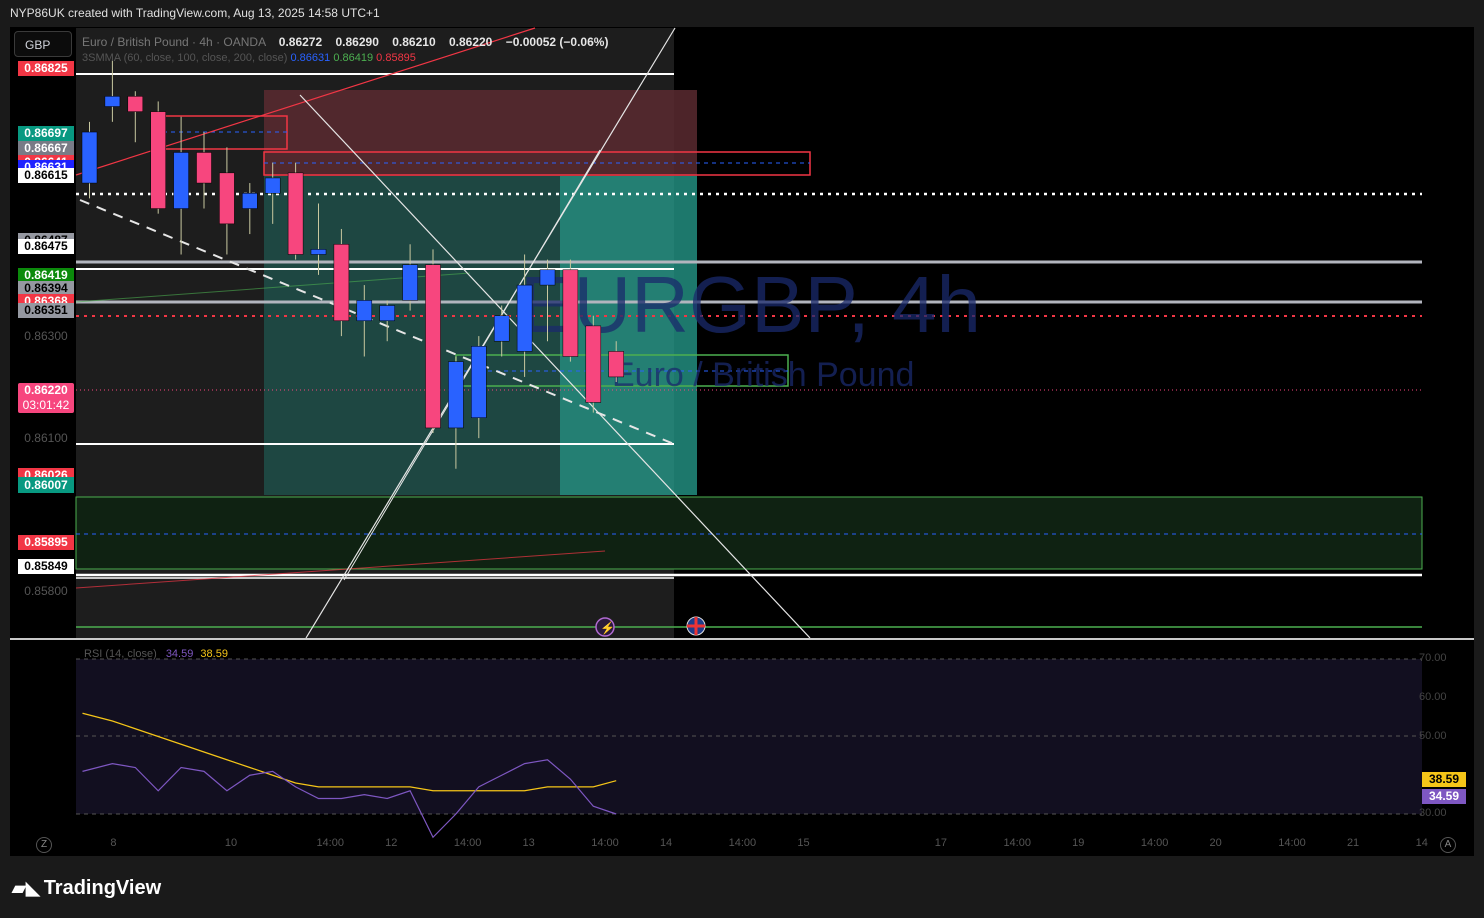 The width and height of the screenshot is (1484, 918). I want to click on ma3-value: 0.85895, so click(396, 58).